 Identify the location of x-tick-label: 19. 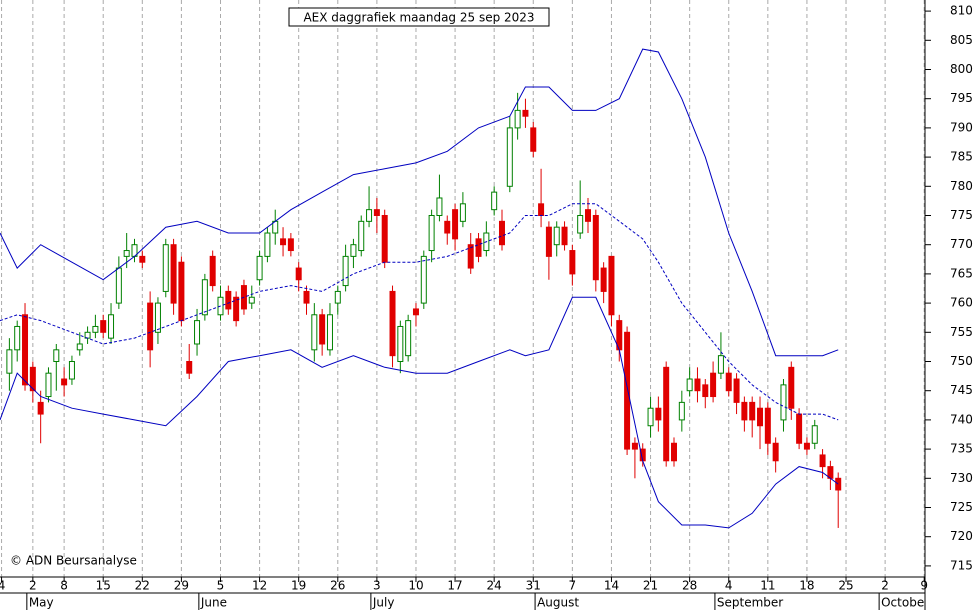
(298, 586).